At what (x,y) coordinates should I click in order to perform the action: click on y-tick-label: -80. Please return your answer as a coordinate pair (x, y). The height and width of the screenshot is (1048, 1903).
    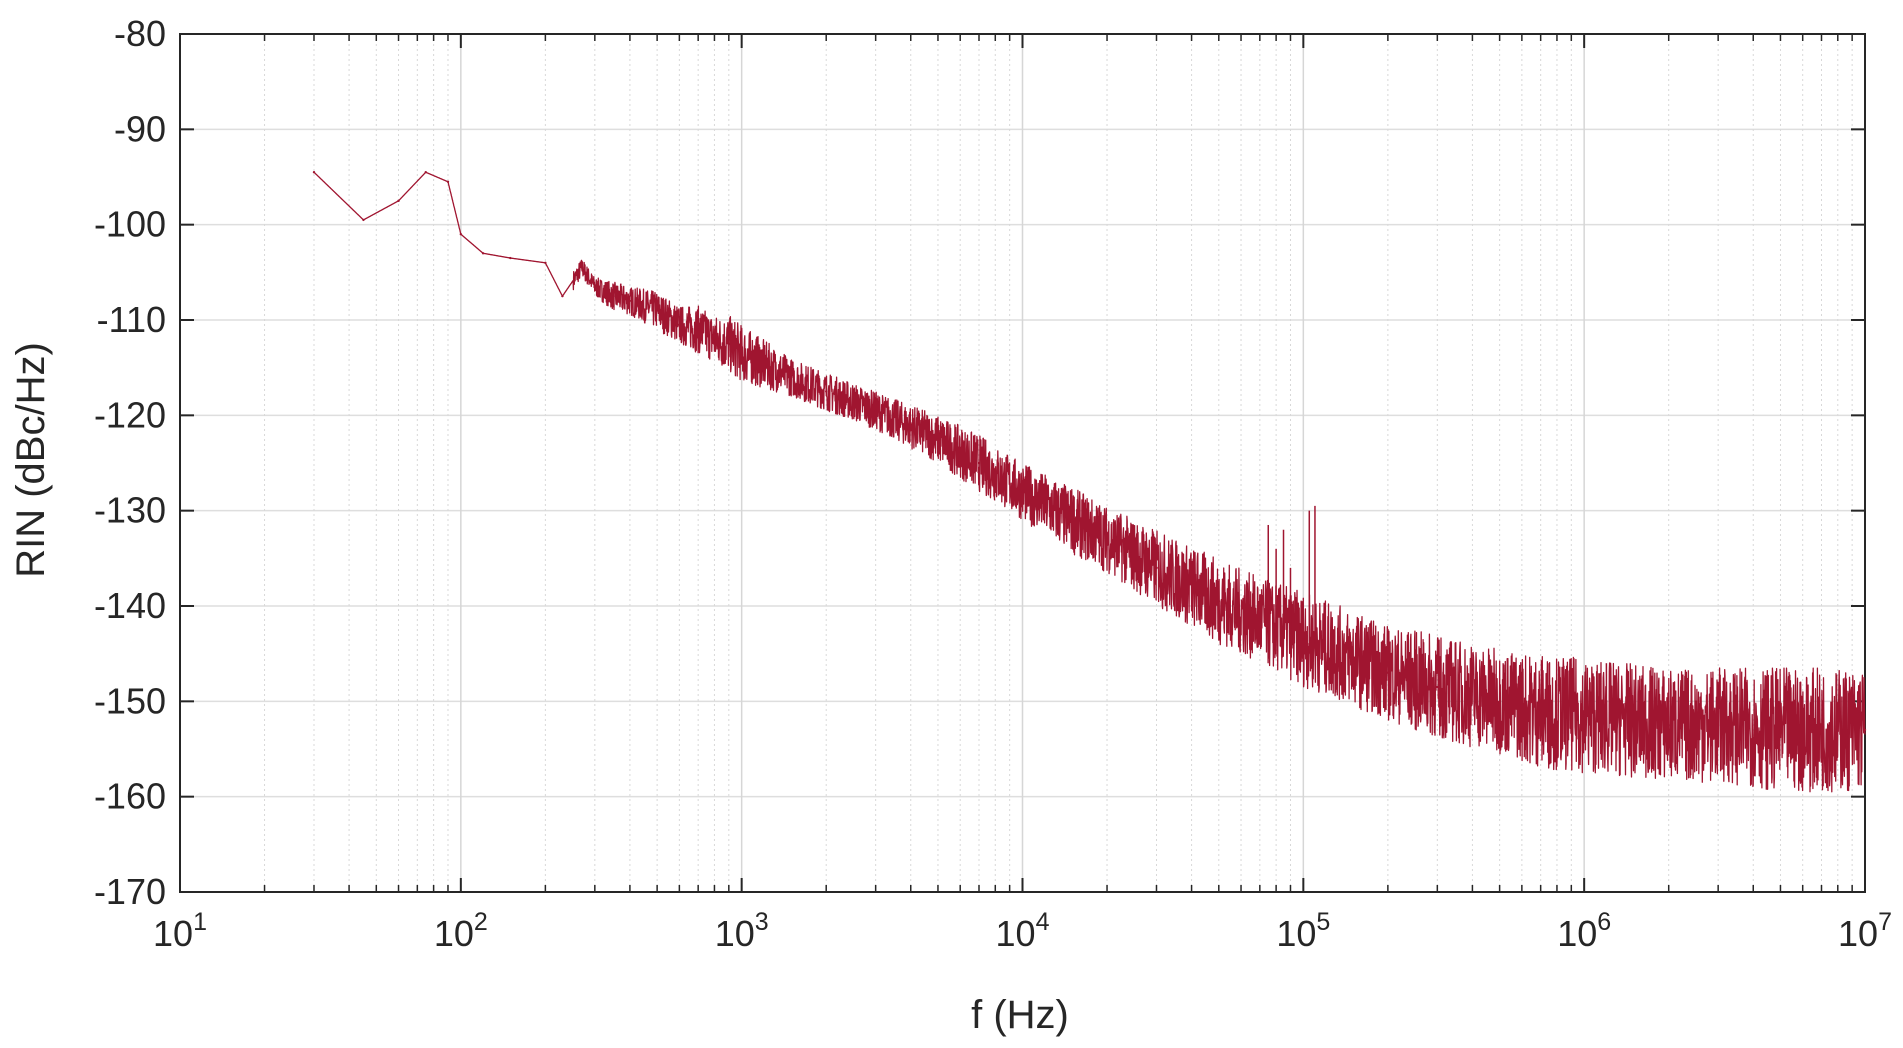
    Looking at the image, I should click on (140, 33).